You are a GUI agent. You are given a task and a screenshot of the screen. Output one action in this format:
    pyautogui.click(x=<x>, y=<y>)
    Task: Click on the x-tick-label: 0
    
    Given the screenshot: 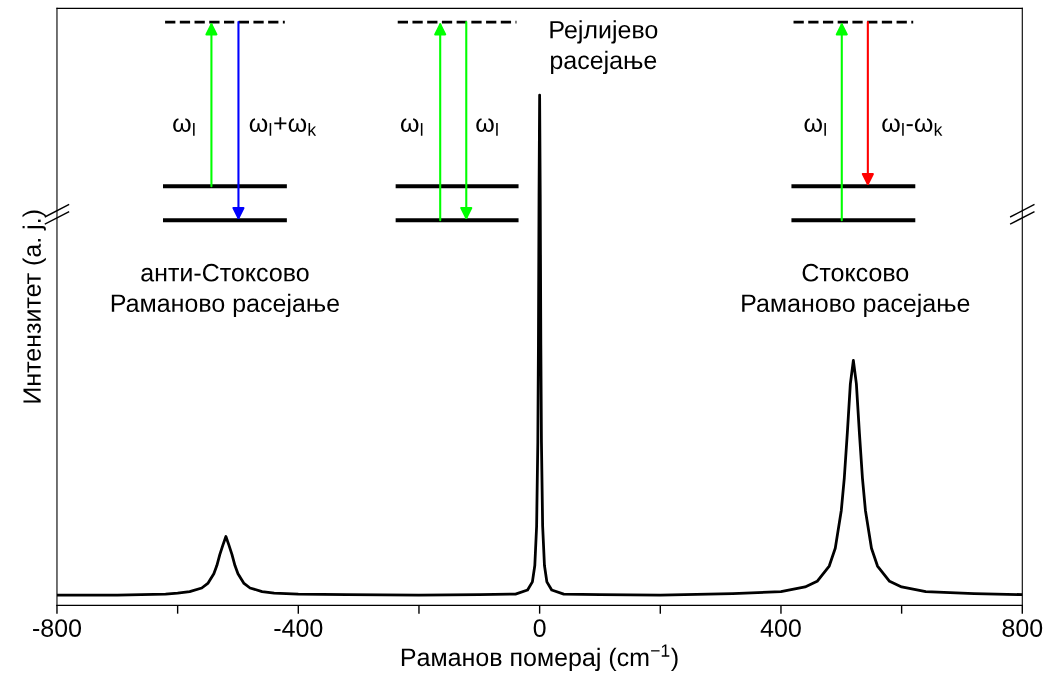 What is the action you would take?
    pyautogui.click(x=539, y=628)
    